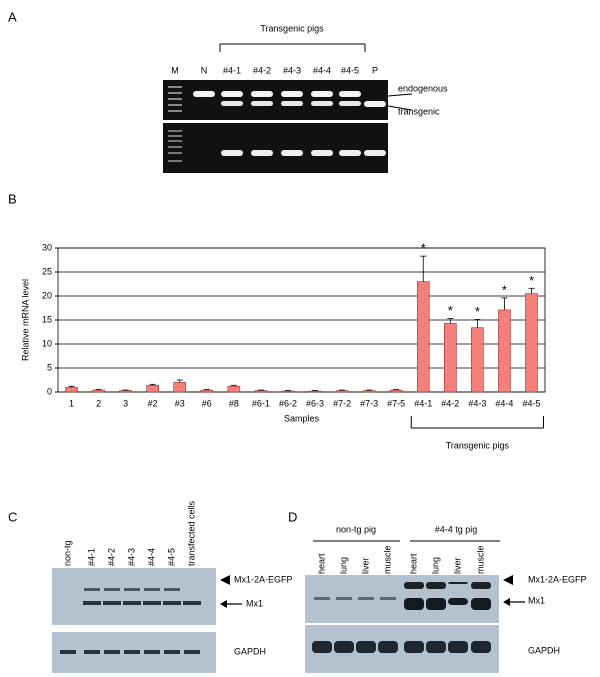 This screenshot has width=600, height=677. Describe the element at coordinates (232, 70) in the screenshot. I see `lane-label: #4-1` at that location.